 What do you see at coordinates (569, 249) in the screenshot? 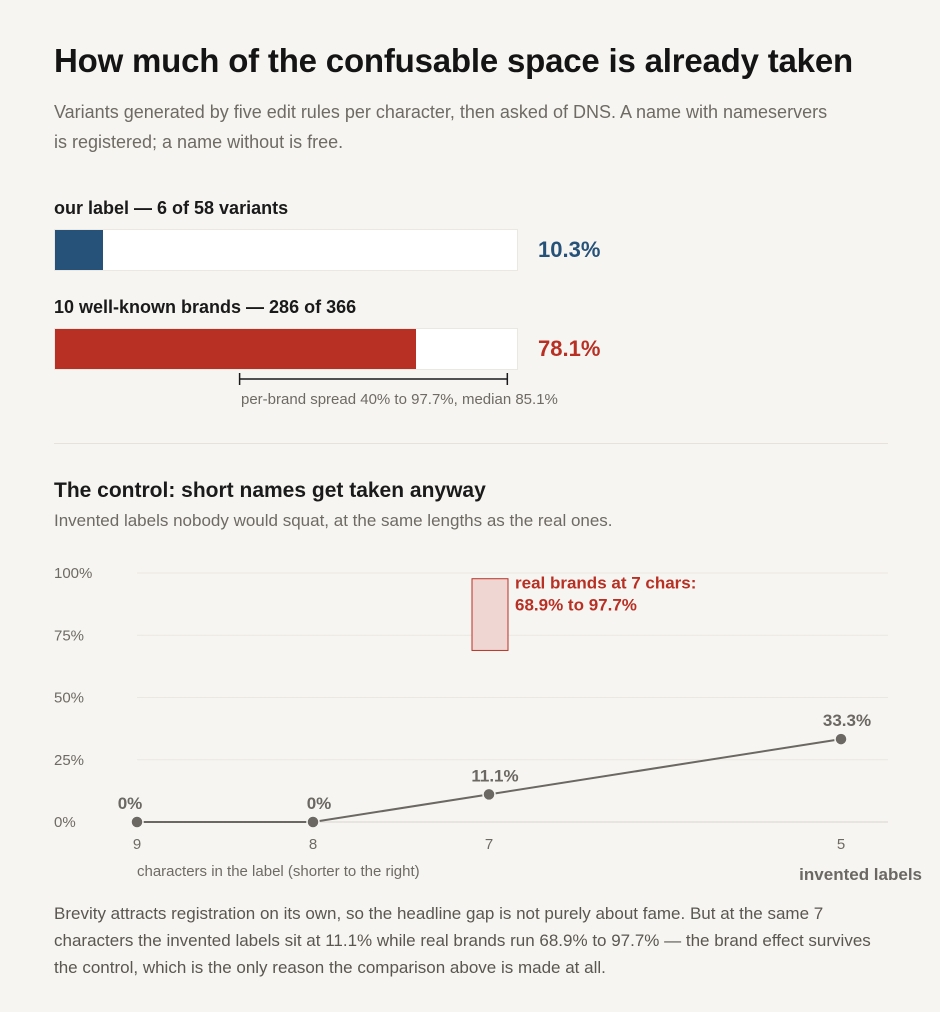
I see `our-label-percent: 10.3%` at bounding box center [569, 249].